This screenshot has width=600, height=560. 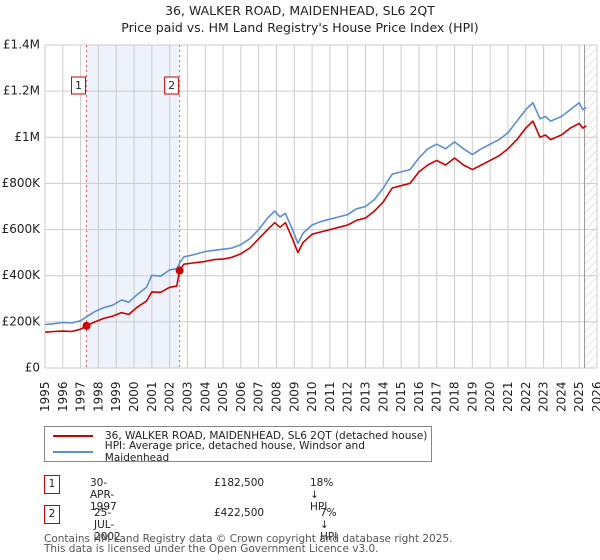 What do you see at coordinates (134, 396) in the screenshot?
I see `x-tick-label: 2000` at bounding box center [134, 396].